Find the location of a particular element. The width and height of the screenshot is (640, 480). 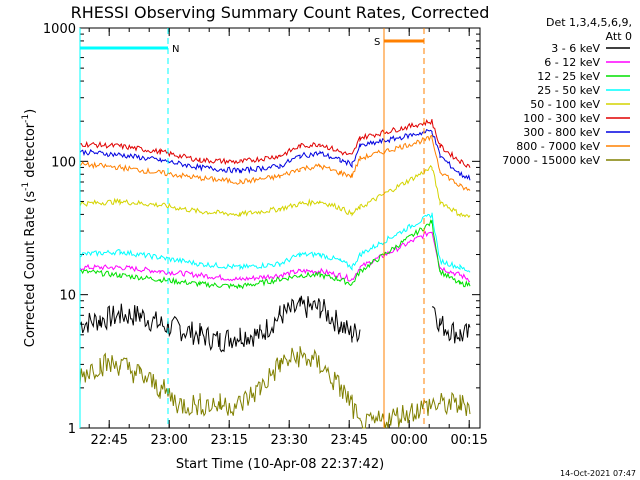

x-axis-label: Start Time (10-Apr-08 22:37:42) is located at coordinates (280, 464).